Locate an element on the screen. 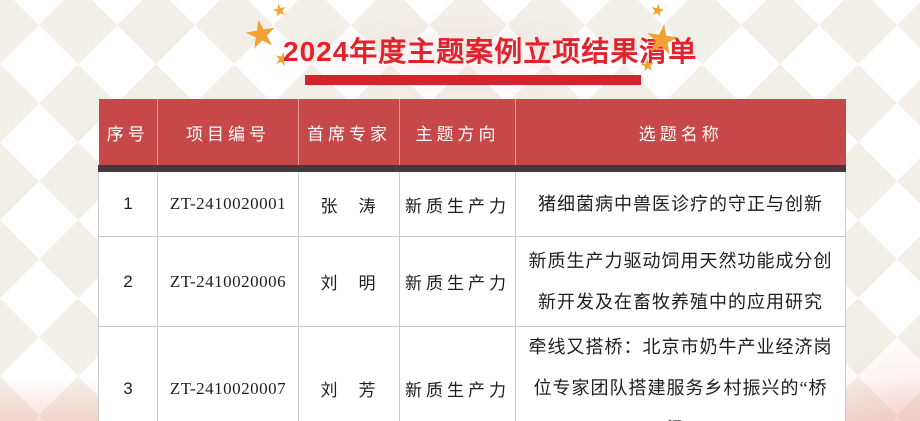  cell-index: 3 is located at coordinates (128, 373).